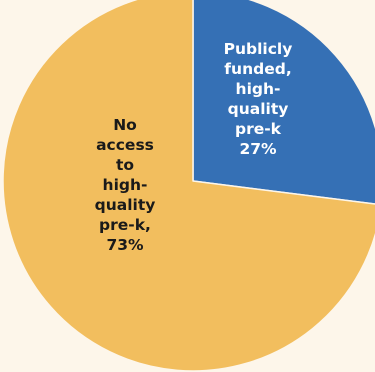  Describe the element at coordinates (258, 149) in the screenshot. I see `slice-label-value: 27%` at that location.